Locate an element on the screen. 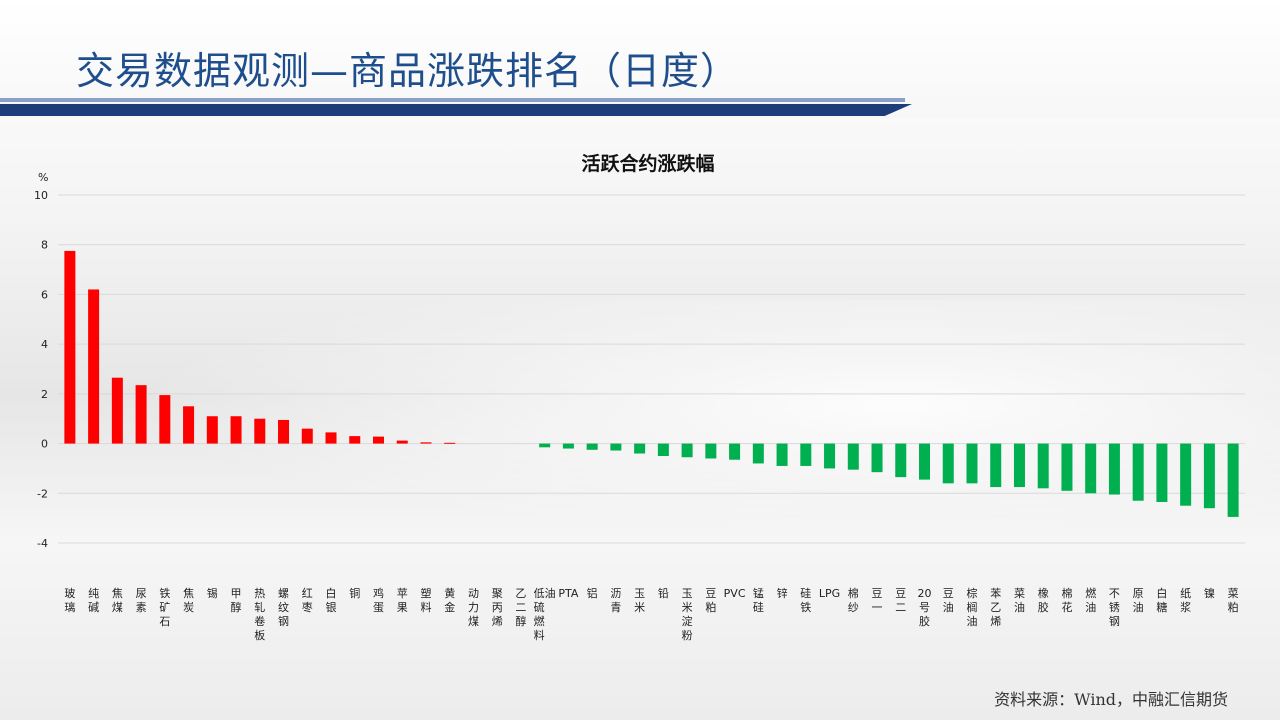 This screenshot has width=1280, height=720. x-tick-label: 白糖 is located at coordinates (1161, 600).